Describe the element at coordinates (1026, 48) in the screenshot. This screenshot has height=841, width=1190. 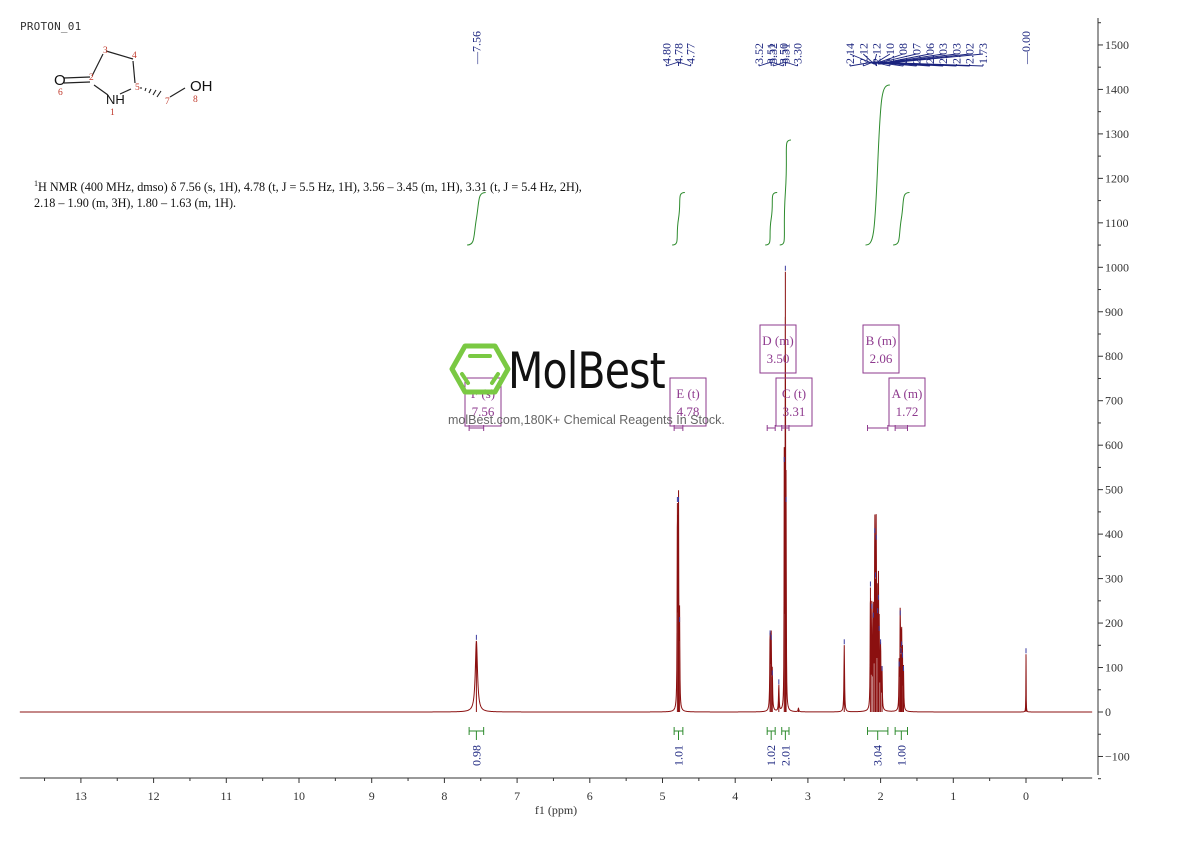
I see `peak-label: —0.00` at that location.